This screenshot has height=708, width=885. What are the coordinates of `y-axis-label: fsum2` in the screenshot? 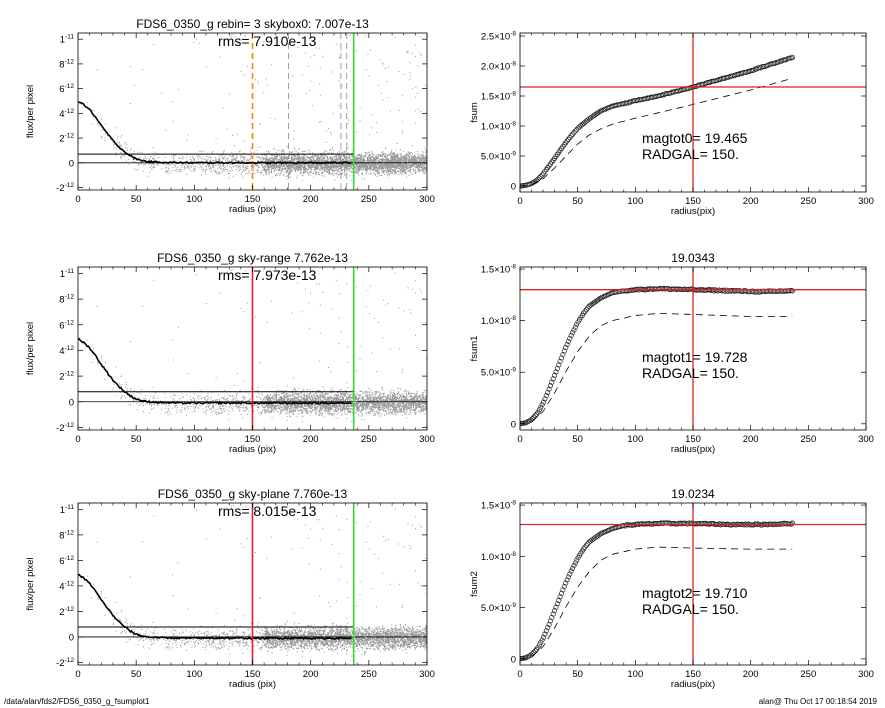 It's located at (474, 584).